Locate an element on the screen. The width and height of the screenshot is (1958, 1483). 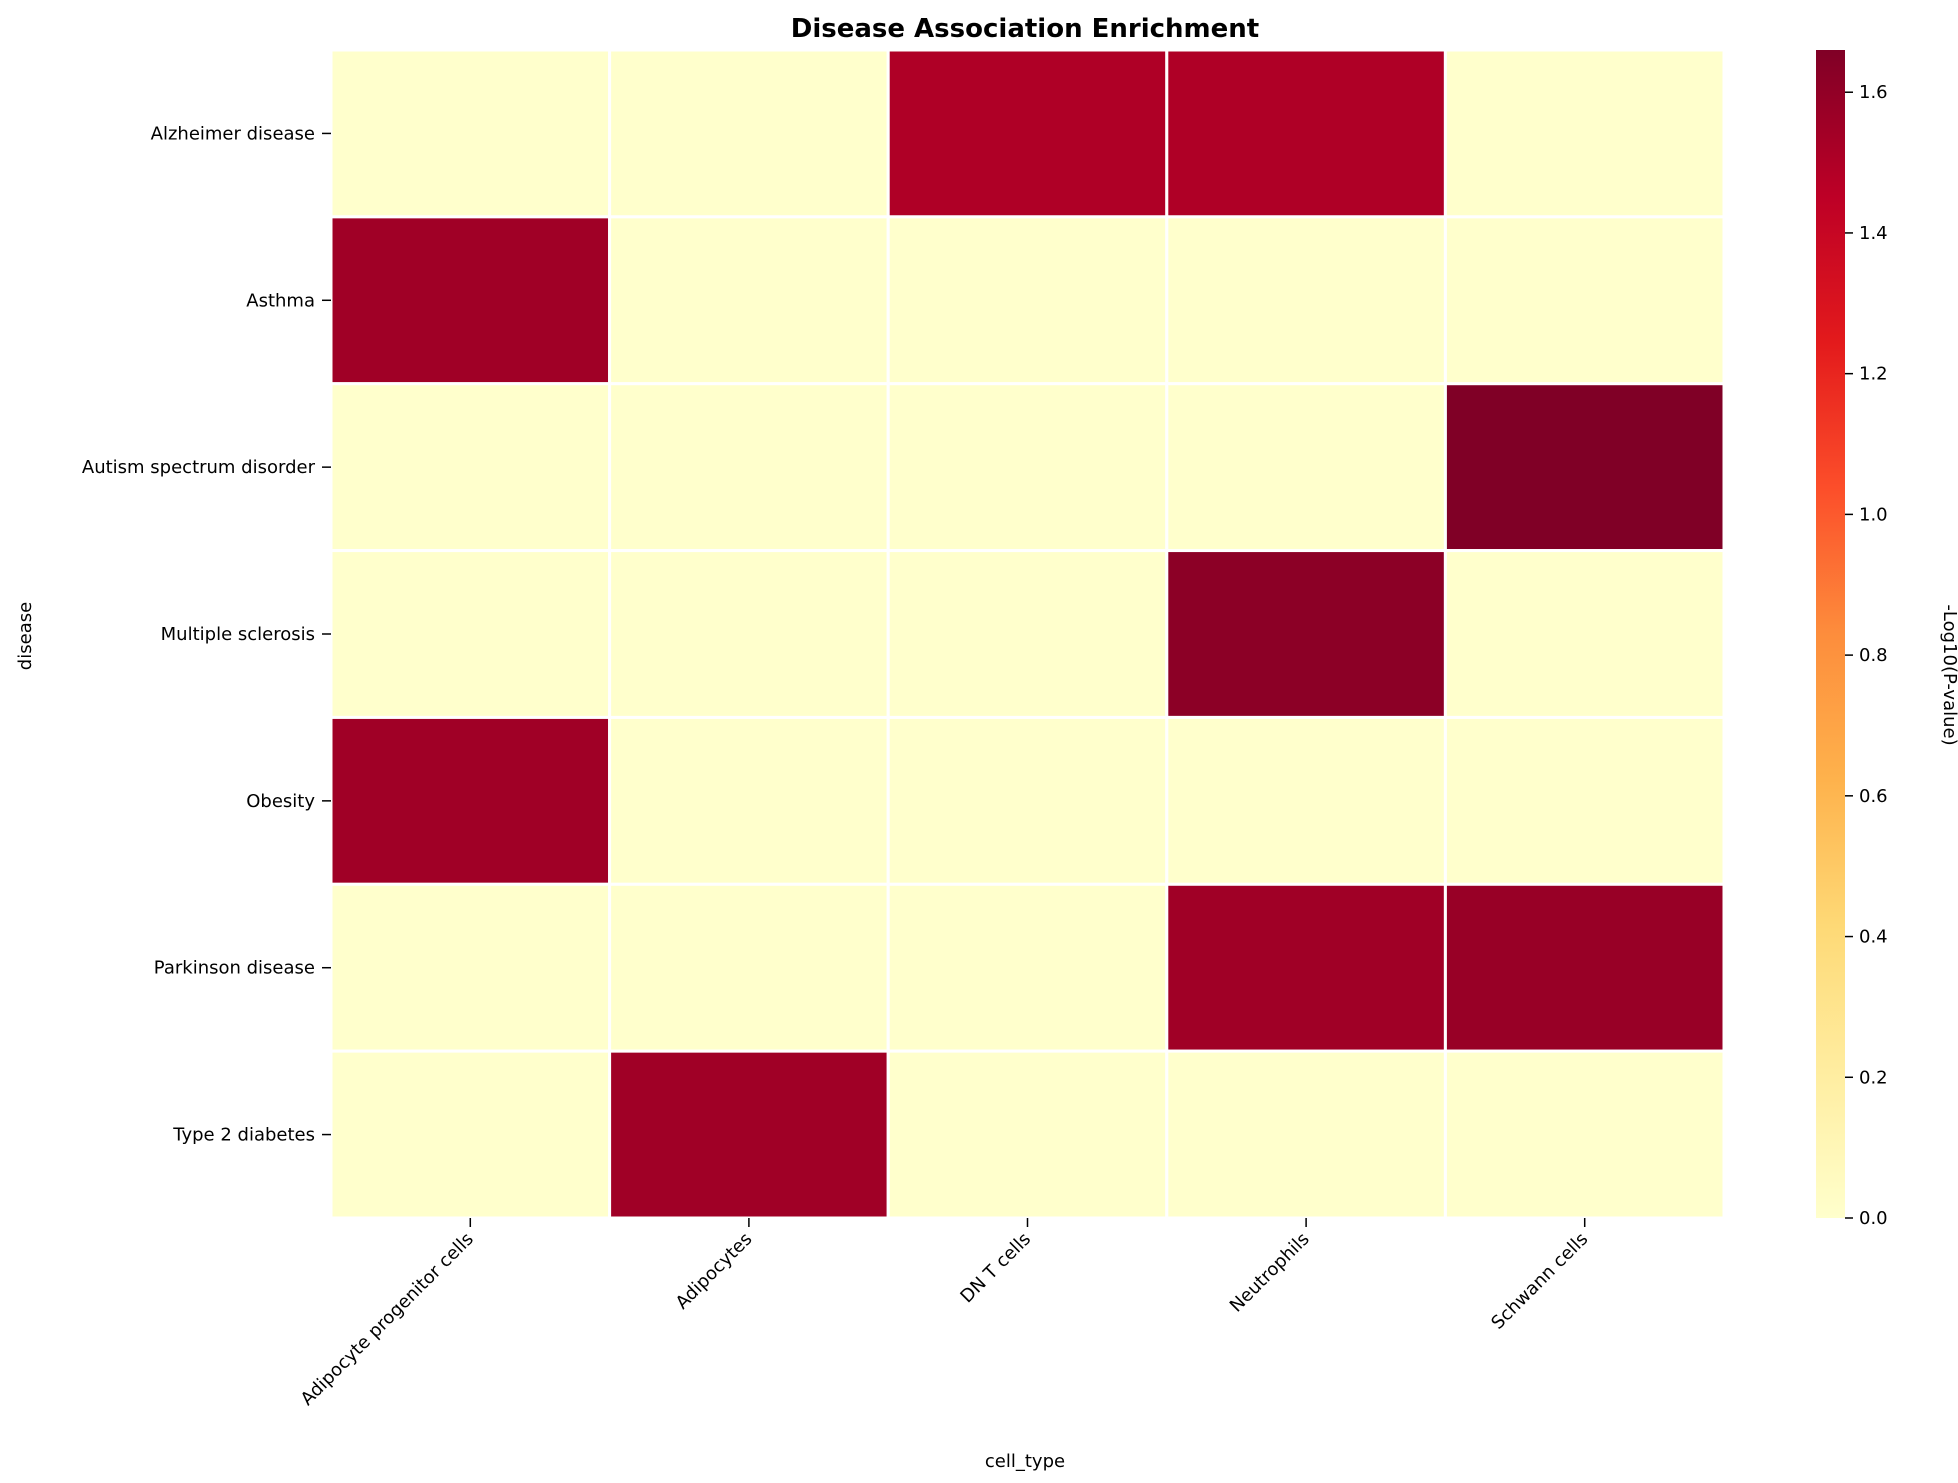
x-tick-label: Adipocytes is located at coordinates (714, 1271).